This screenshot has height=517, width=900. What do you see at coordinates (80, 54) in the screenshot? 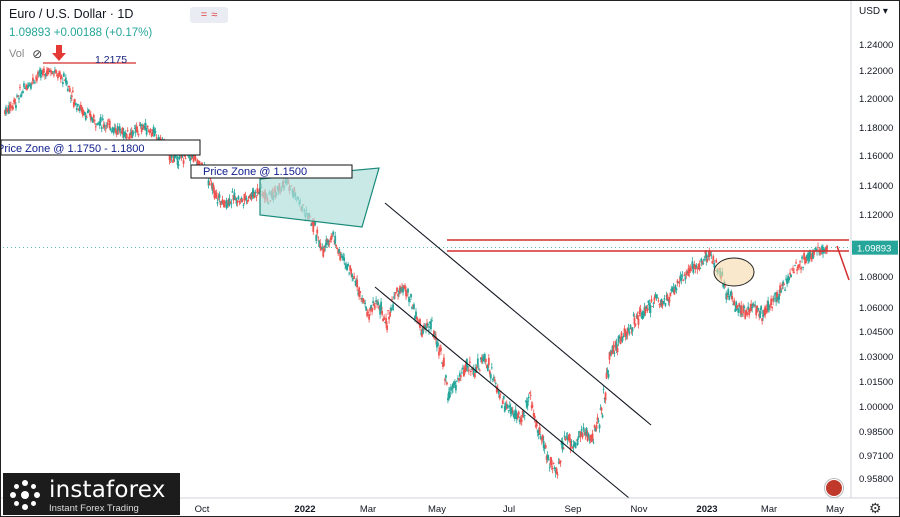
I see `volume-toggle: Vol ⊘` at bounding box center [80, 54].